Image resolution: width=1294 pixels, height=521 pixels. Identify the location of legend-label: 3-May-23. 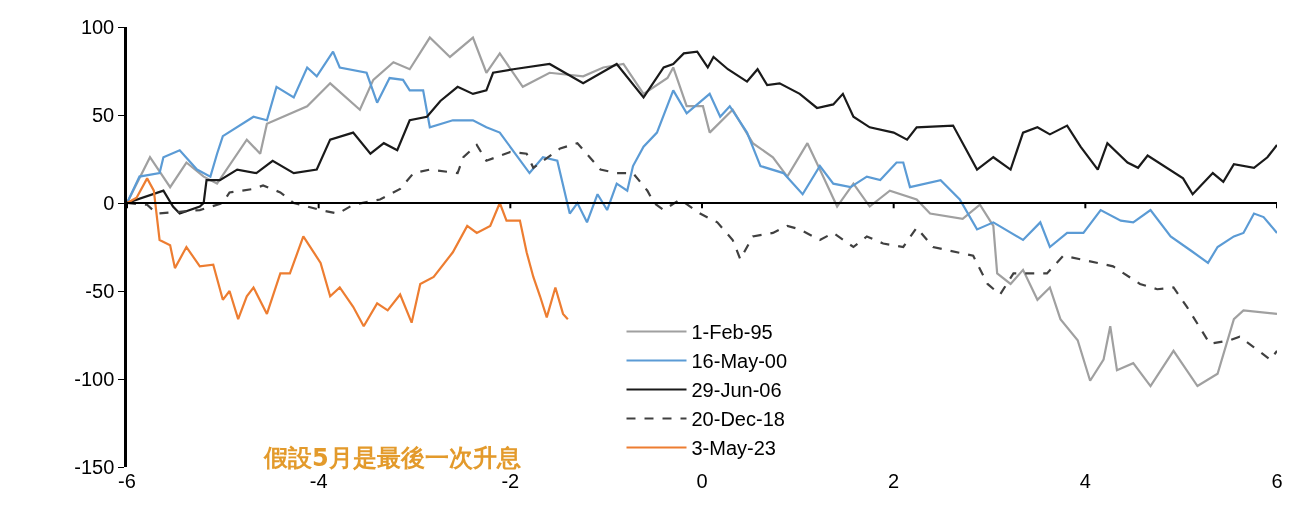
(733, 448).